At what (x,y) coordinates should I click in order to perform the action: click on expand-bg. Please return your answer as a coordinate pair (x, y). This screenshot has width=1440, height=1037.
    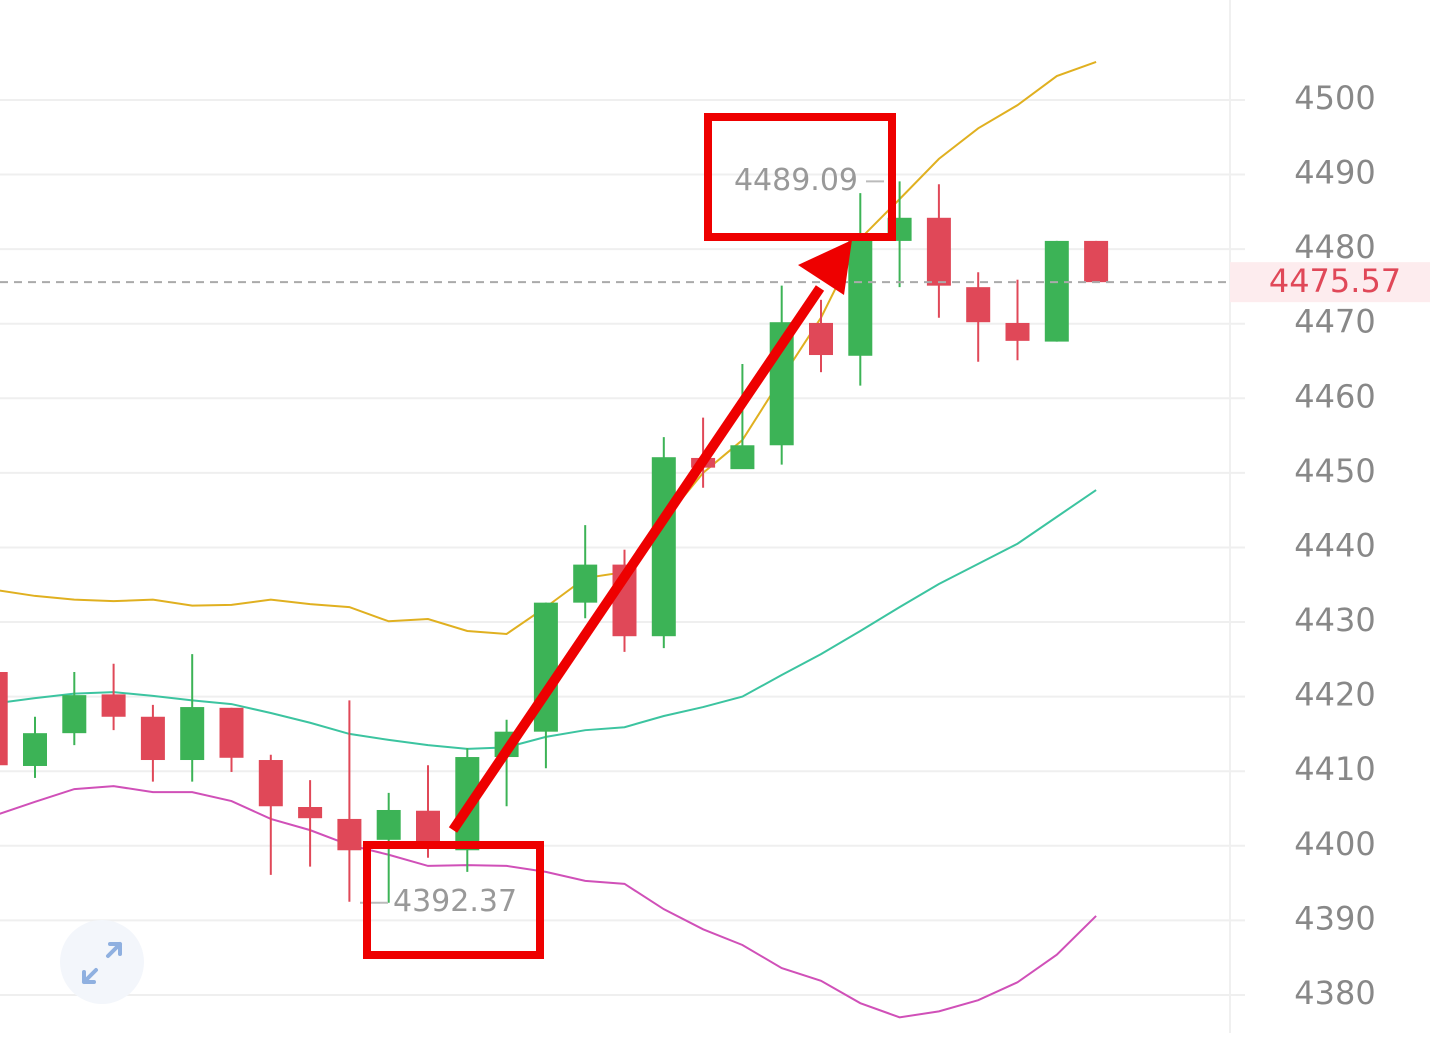
    Looking at the image, I should click on (102, 962).